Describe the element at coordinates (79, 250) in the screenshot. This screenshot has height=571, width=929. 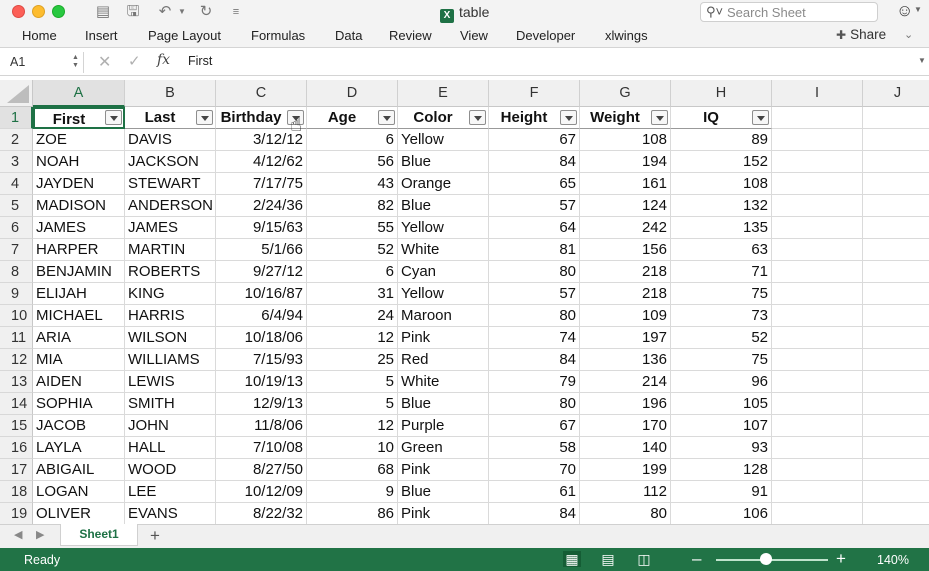
I see `table-cell: HARPER` at that location.